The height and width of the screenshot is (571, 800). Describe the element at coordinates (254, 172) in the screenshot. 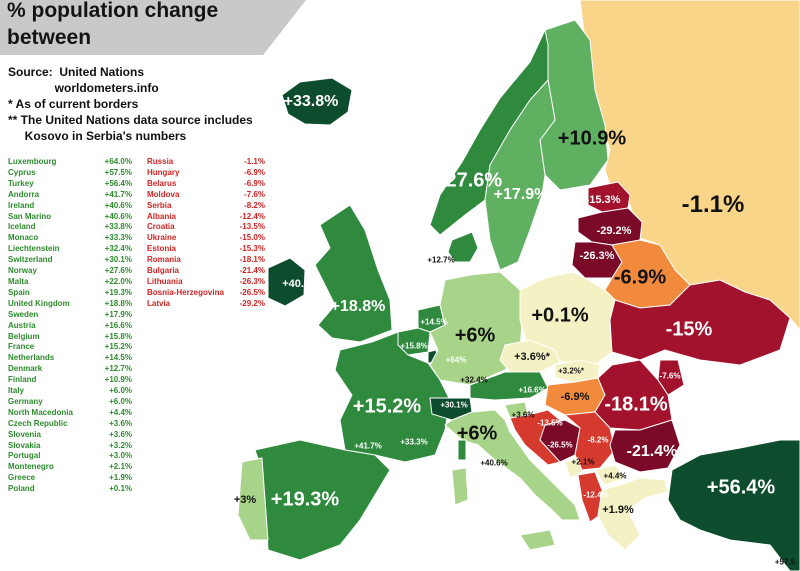

I see `legend-value: -6.9%` at that location.